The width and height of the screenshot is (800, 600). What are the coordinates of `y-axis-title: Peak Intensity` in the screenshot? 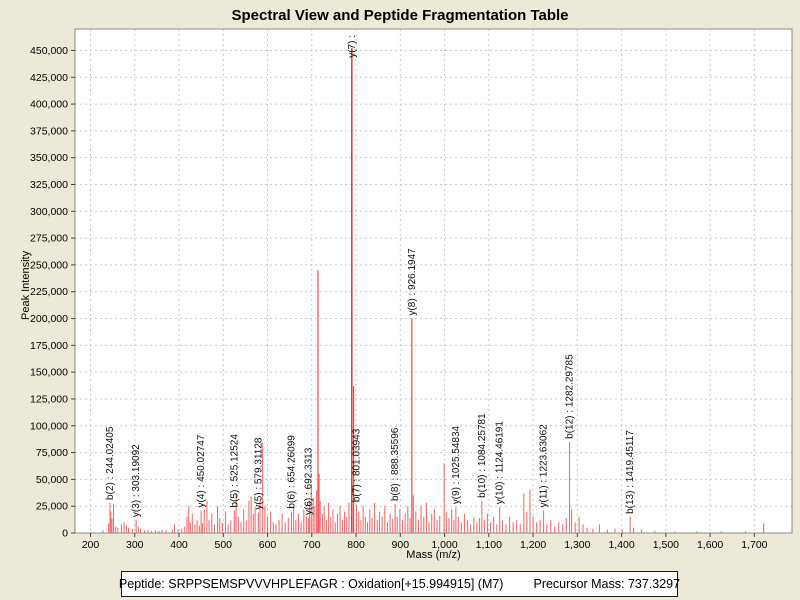 It's located at (26, 285).